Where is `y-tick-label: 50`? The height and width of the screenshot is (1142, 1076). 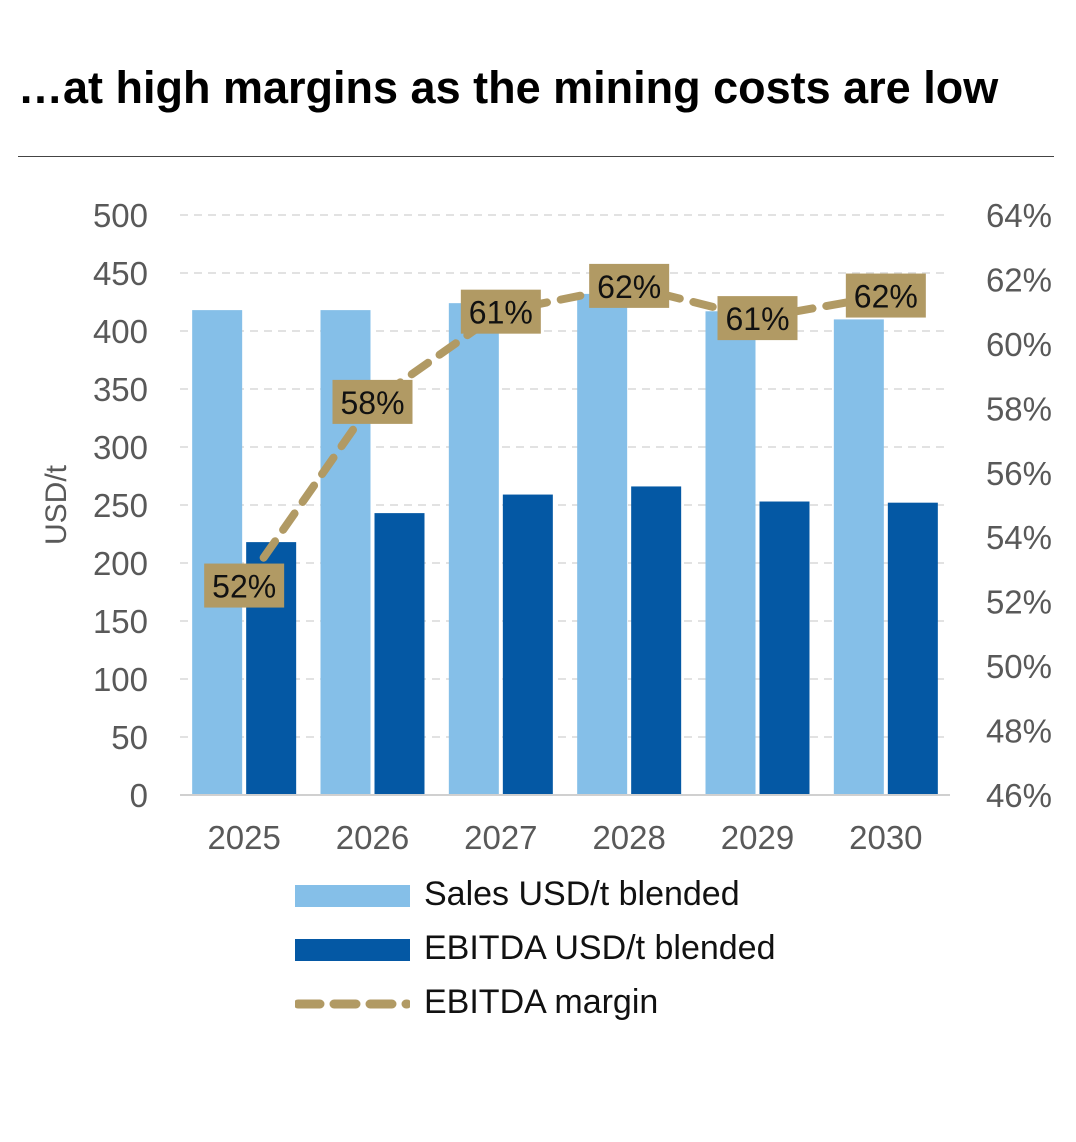
y-tick-label: 50 is located at coordinates (129, 737).